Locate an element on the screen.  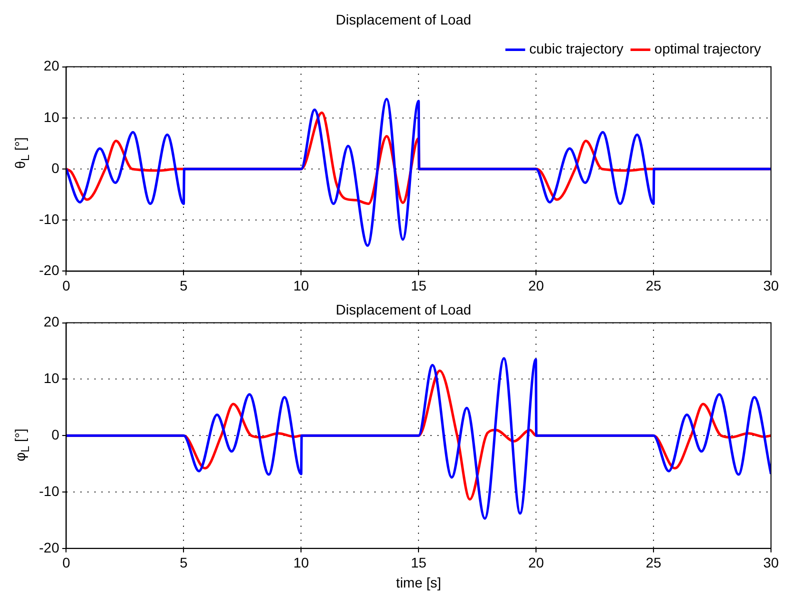
legend-label: optimal trajectory is located at coordinates (707, 48).